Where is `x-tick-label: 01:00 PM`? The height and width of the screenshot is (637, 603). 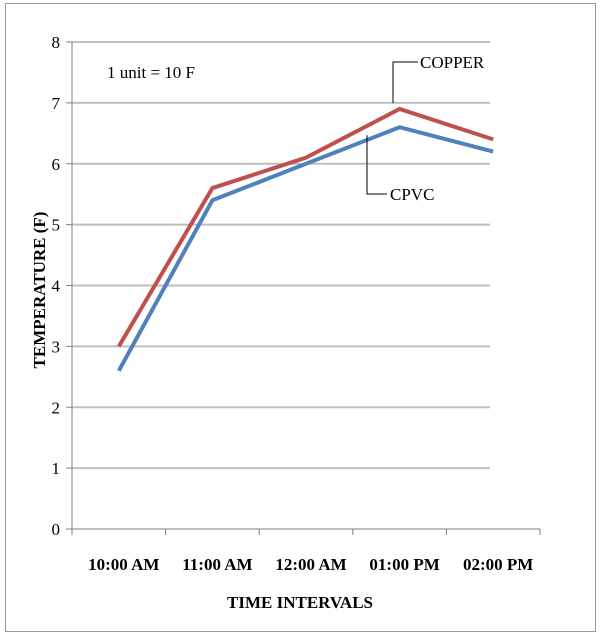 x-tick-label: 01:00 PM is located at coordinates (404, 564).